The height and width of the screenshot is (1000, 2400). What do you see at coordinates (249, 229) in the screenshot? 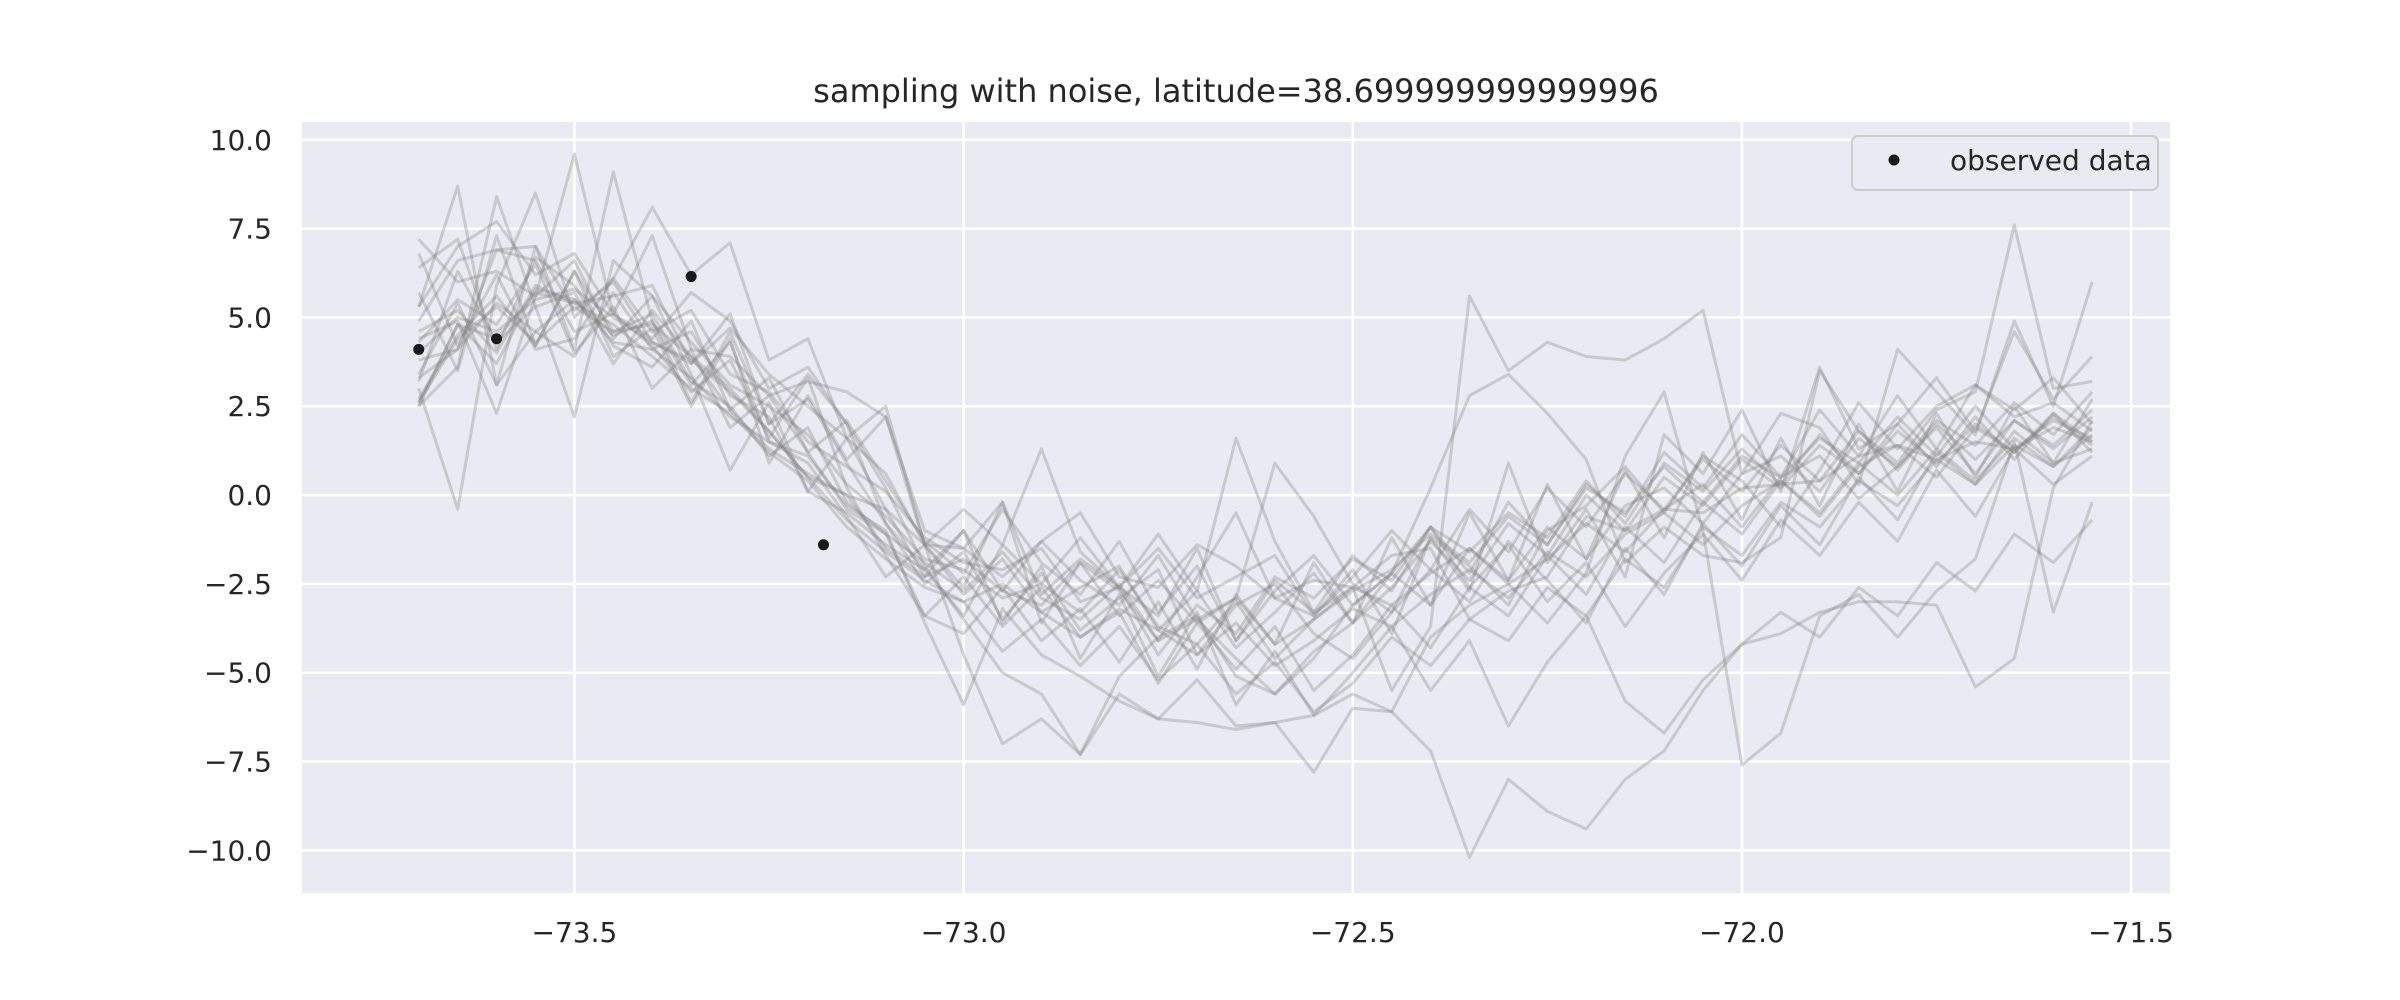
I see `y-tick-label: 7.5` at bounding box center [249, 229].